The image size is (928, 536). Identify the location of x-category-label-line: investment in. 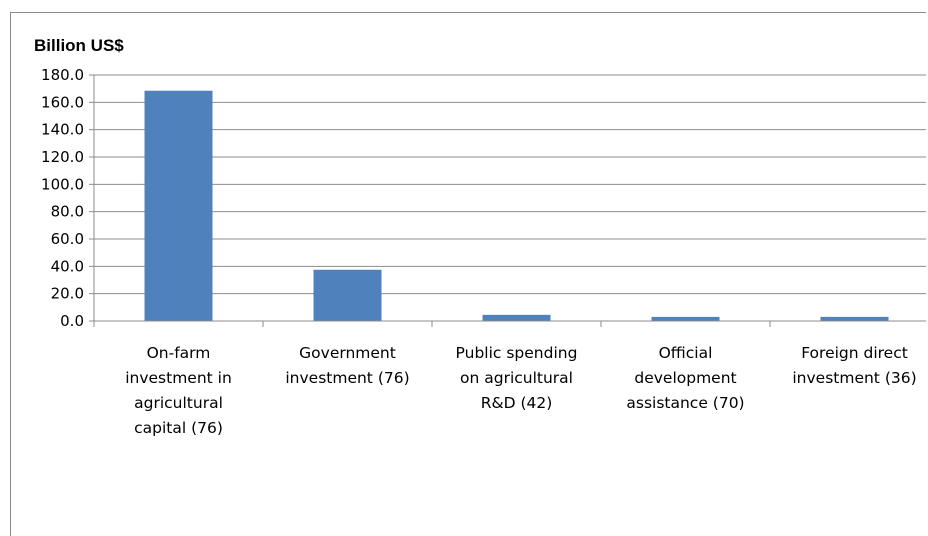
(178, 378).